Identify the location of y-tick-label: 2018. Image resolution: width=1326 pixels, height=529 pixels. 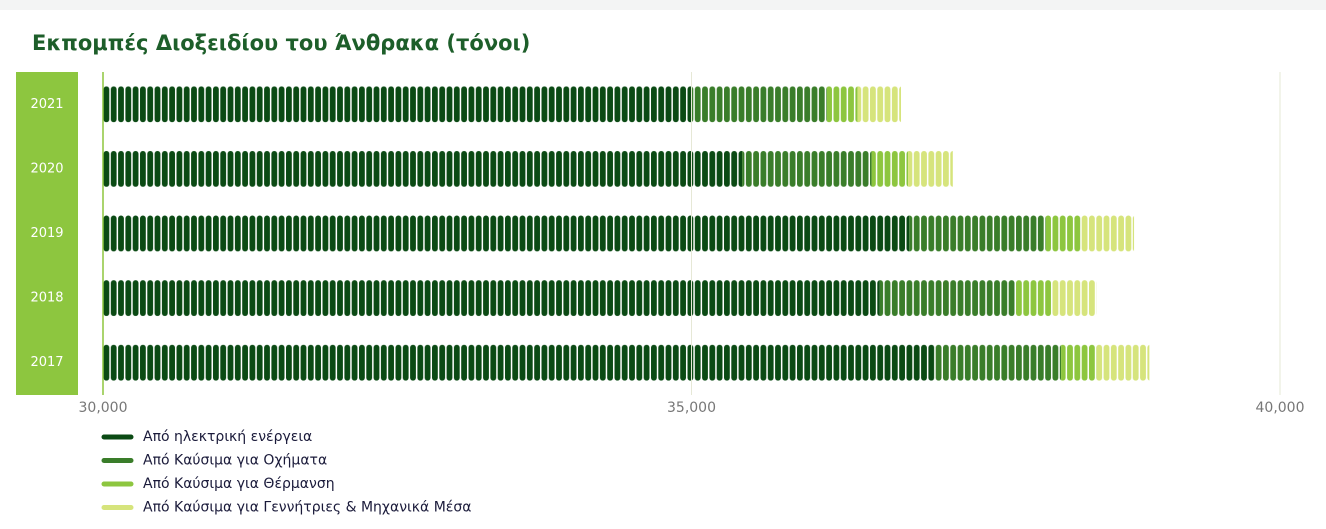
(46, 298).